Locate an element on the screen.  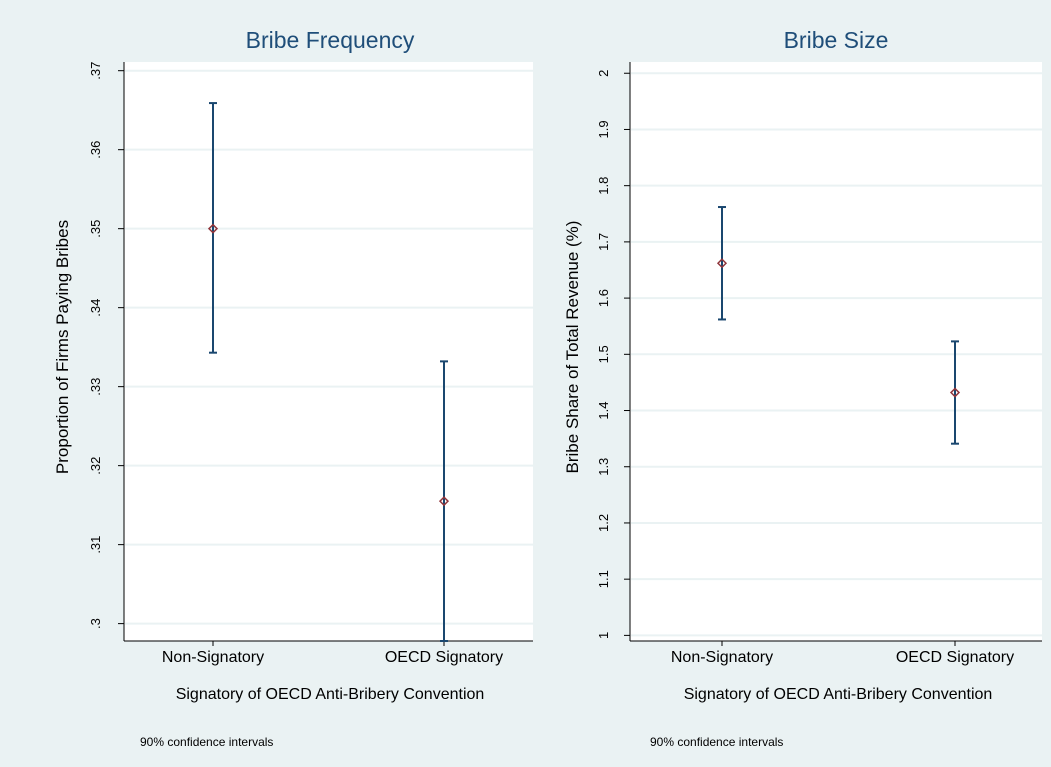
y-tick-label: 1.2 is located at coordinates (603, 523).